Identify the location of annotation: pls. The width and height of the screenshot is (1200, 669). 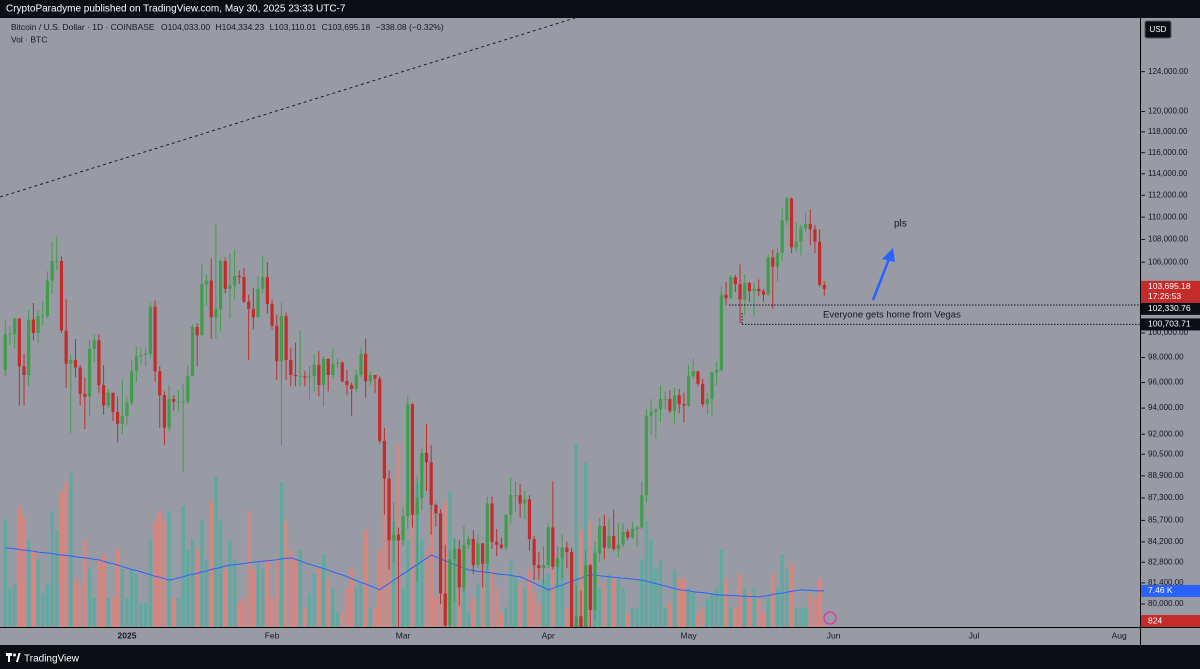
(900, 224).